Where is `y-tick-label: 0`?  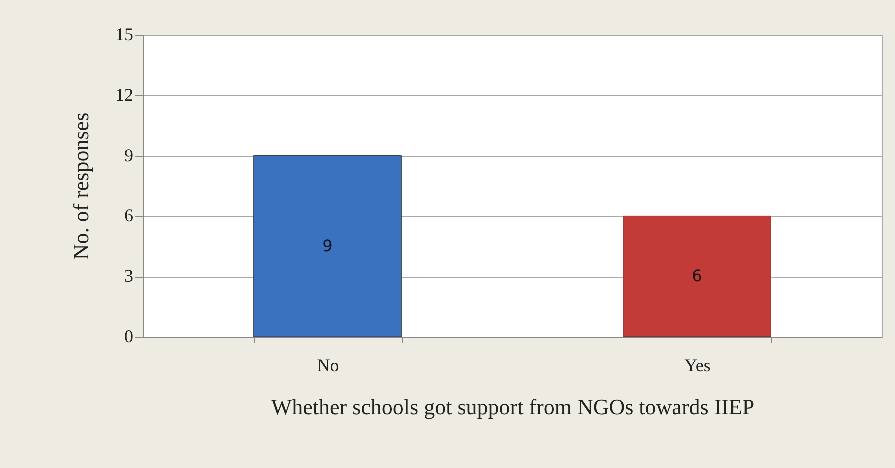
y-tick-label: 0 is located at coordinates (129, 336).